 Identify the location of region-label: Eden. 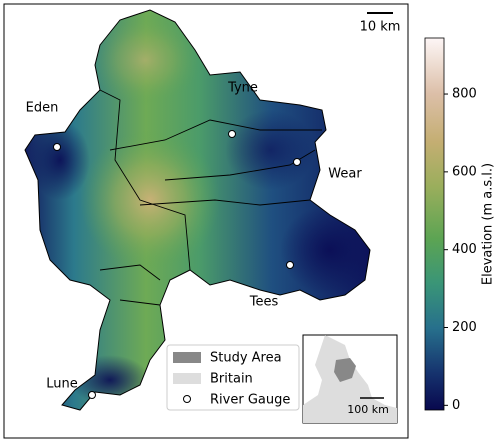
(42, 108).